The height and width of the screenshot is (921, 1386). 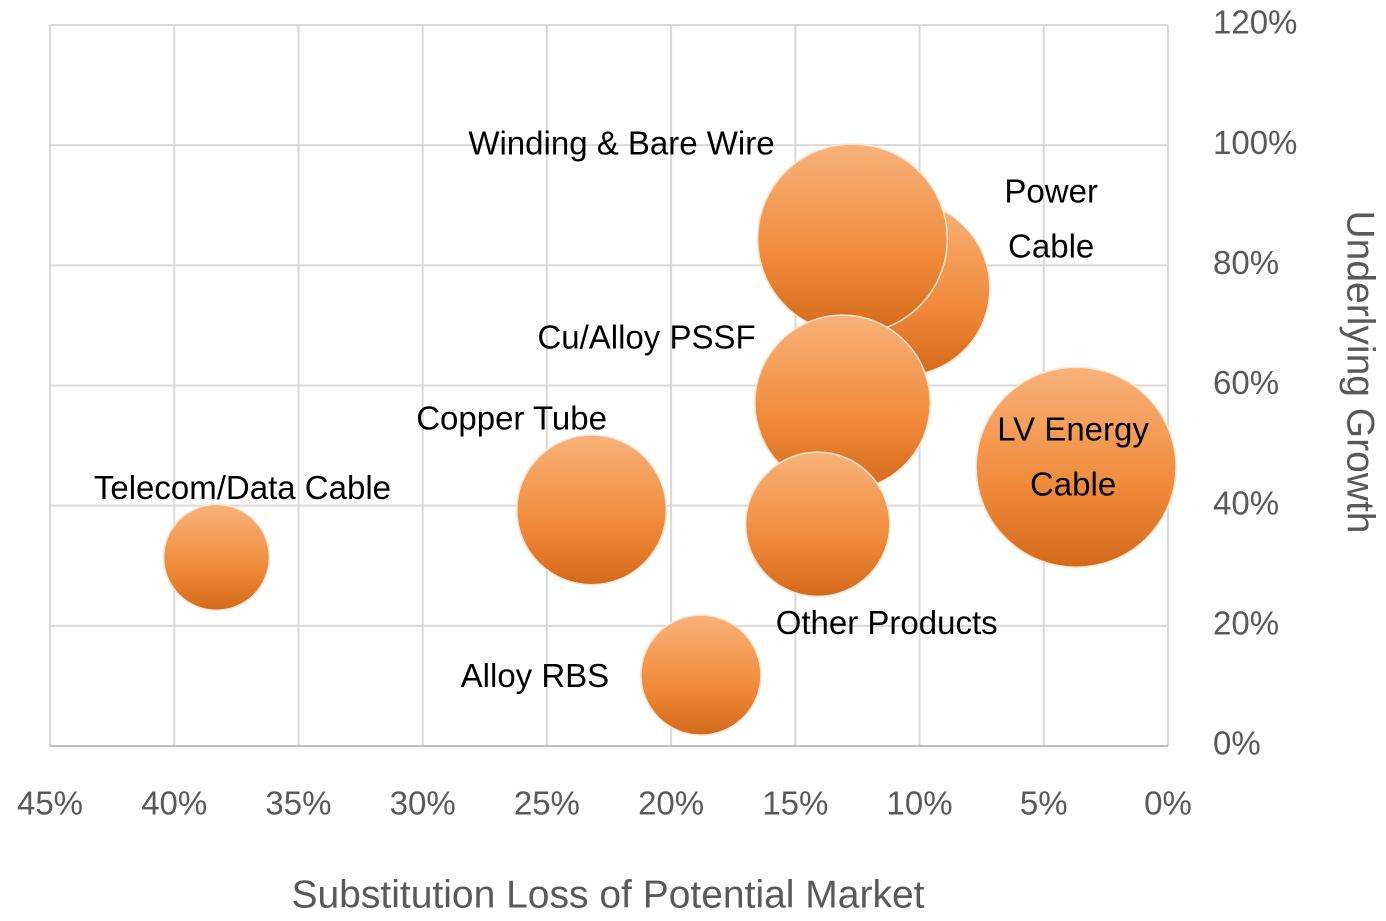 I want to click on x-tick-label: 5%, so click(x=1044, y=803).